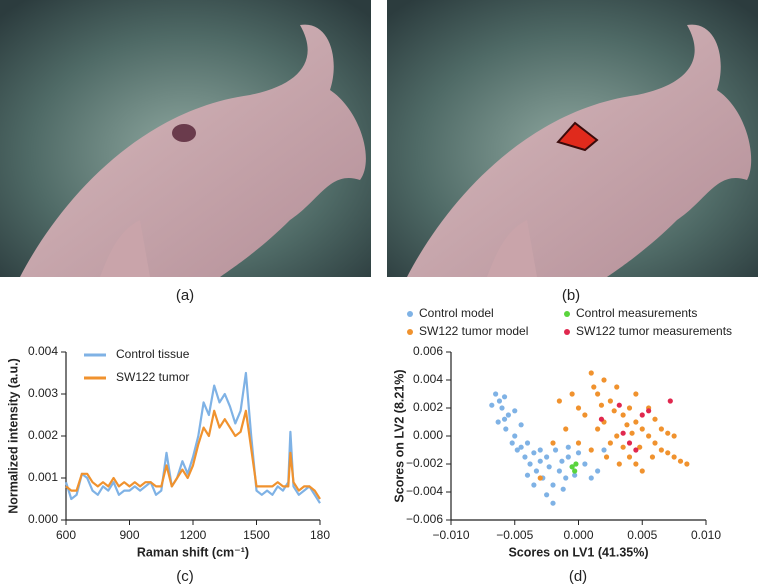  Describe the element at coordinates (193, 552) in the screenshot. I see `x-axis-title: Raman shift (cm⁻¹)` at that location.